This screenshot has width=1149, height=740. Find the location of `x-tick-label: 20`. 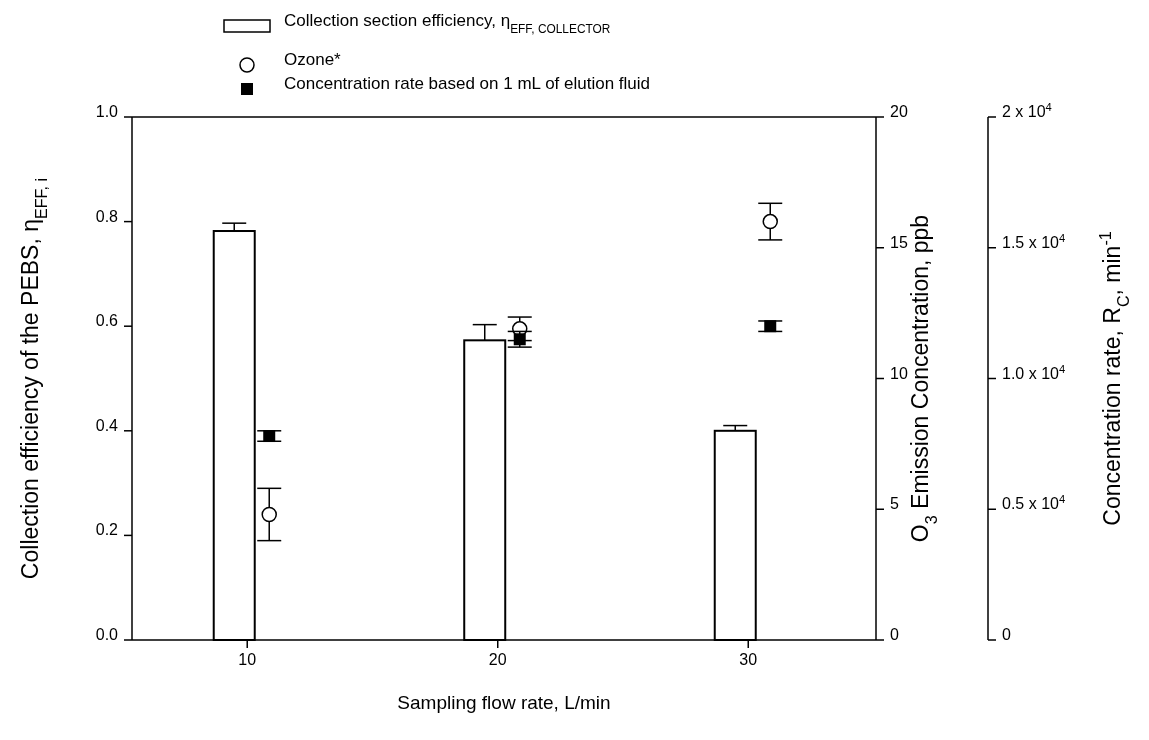

x-tick-label: 20 is located at coordinates (497, 659).